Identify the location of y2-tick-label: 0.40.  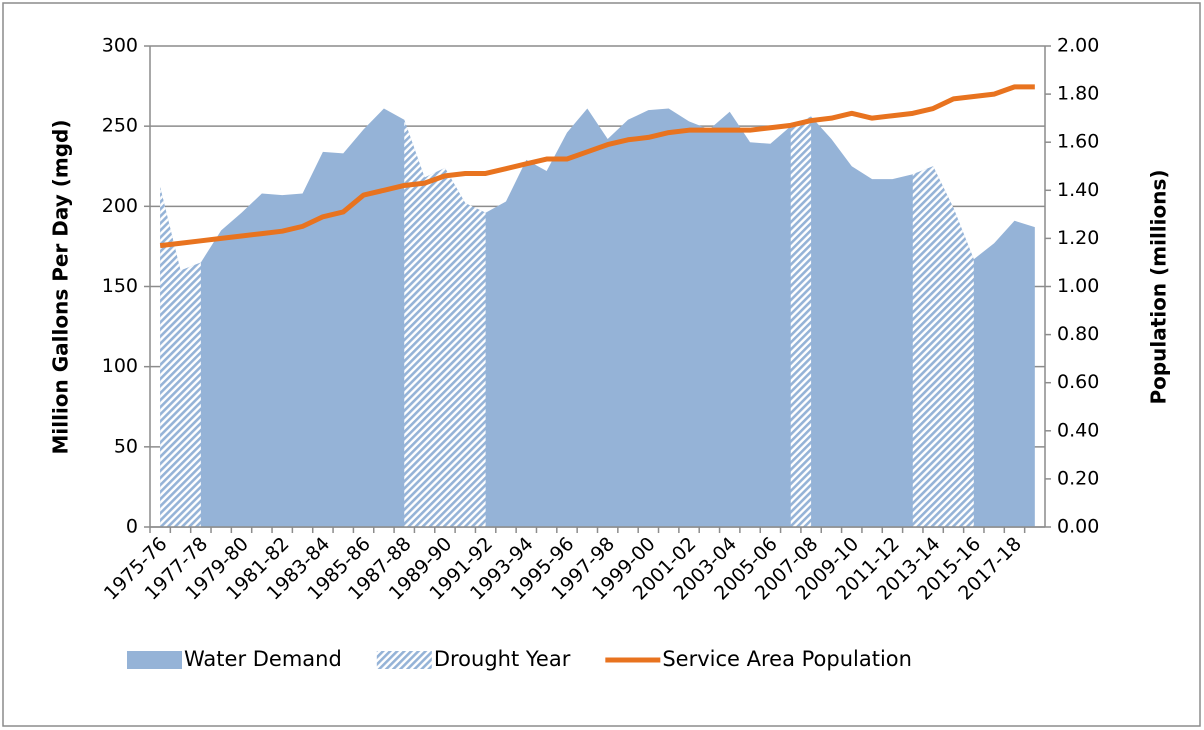
(1078, 430).